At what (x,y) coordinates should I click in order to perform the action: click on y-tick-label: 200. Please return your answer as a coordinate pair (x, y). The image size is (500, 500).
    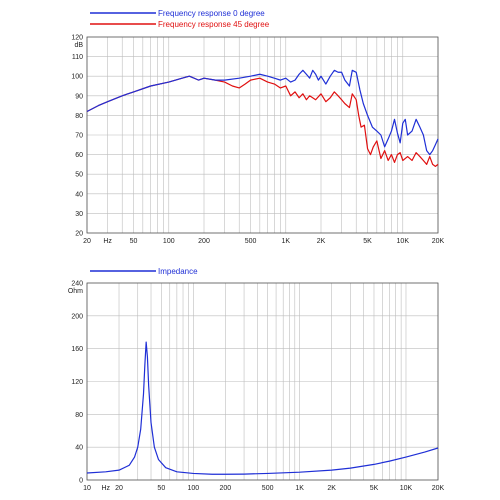
    Looking at the image, I should click on (77, 316).